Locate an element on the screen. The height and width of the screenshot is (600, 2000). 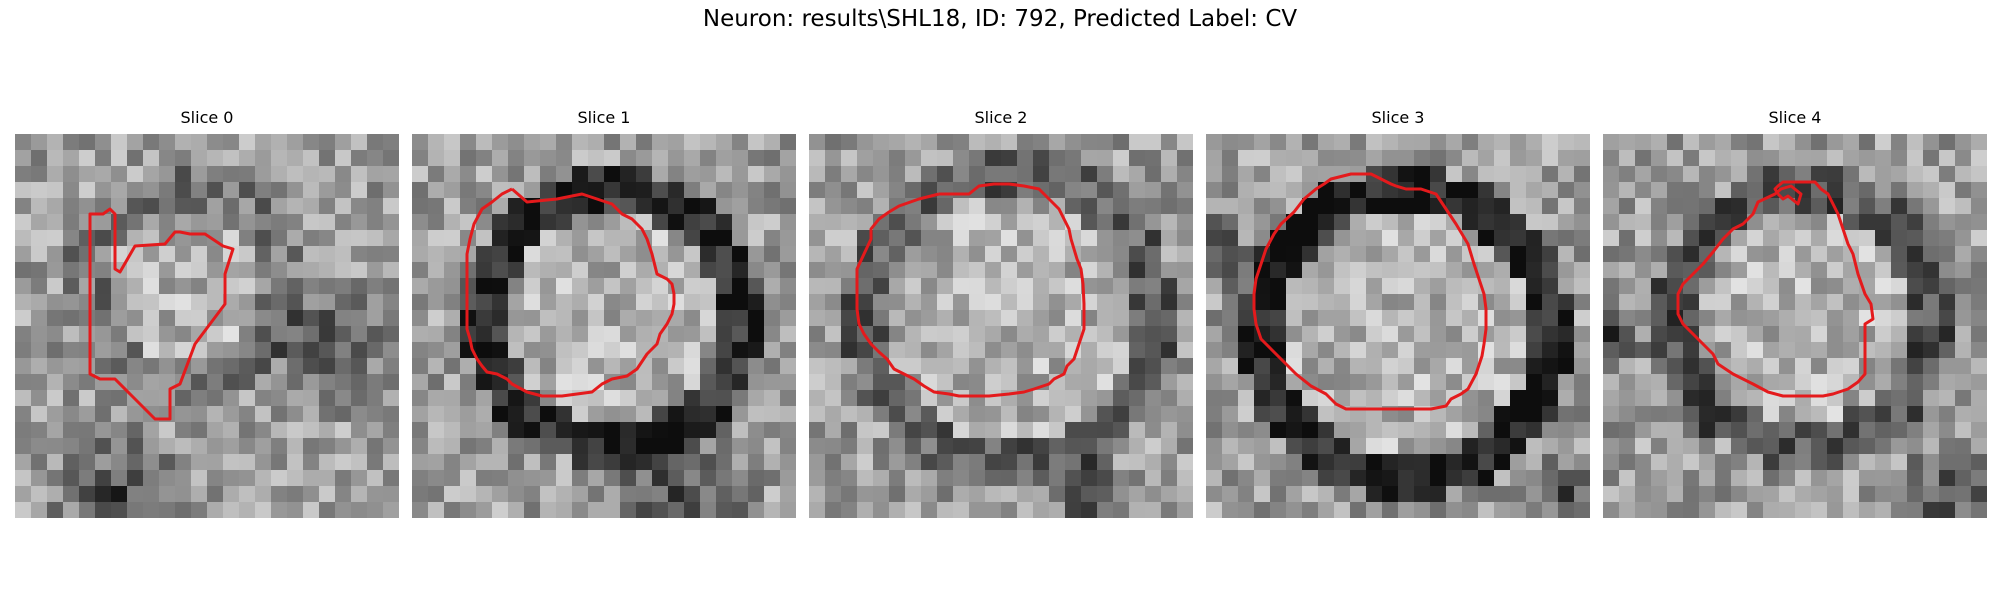
slice-panel-2: Slice 2 is located at coordinates (1001, 314).